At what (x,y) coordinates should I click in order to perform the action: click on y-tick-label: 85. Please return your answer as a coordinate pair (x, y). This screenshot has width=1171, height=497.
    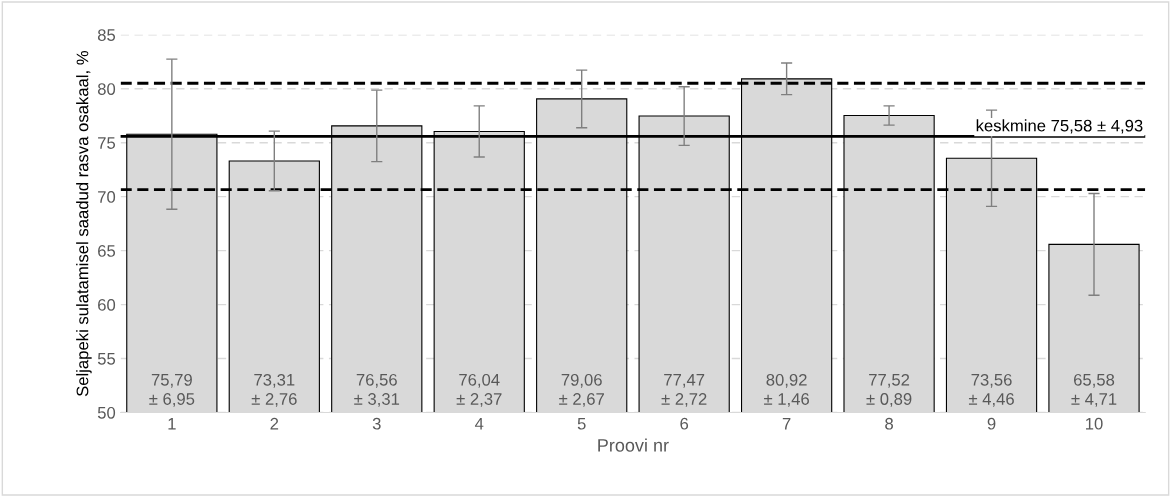
    Looking at the image, I should click on (106, 35).